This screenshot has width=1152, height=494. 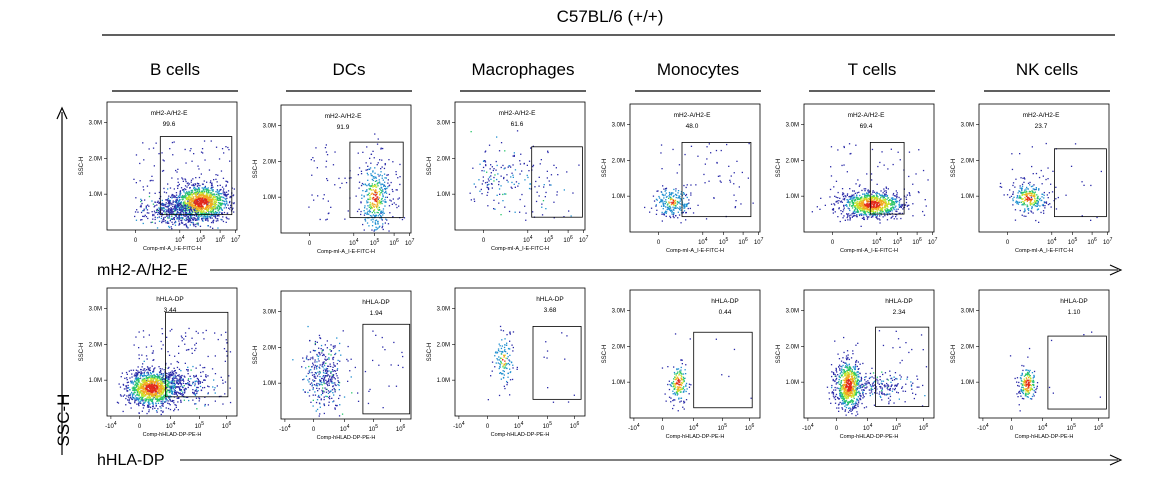 What do you see at coordinates (346, 169) in the screenshot?
I see `plot-frame` at bounding box center [346, 169].